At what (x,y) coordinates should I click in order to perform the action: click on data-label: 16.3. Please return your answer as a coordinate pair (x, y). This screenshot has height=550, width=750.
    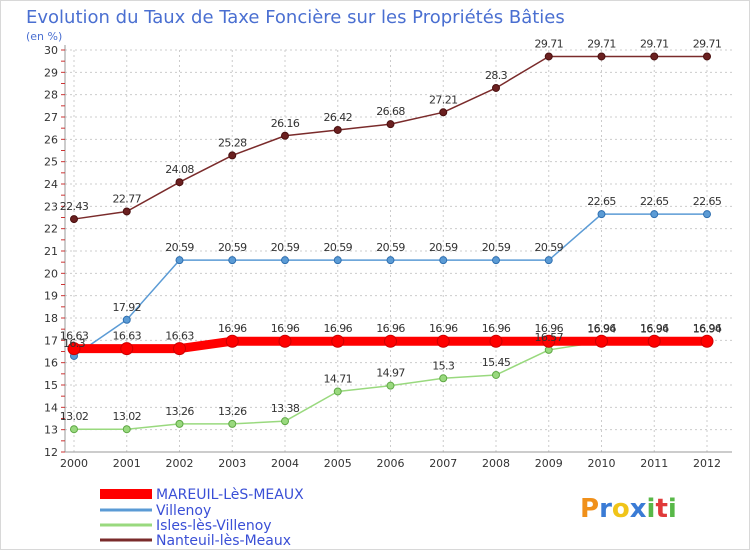
    Looking at the image, I should click on (74, 343).